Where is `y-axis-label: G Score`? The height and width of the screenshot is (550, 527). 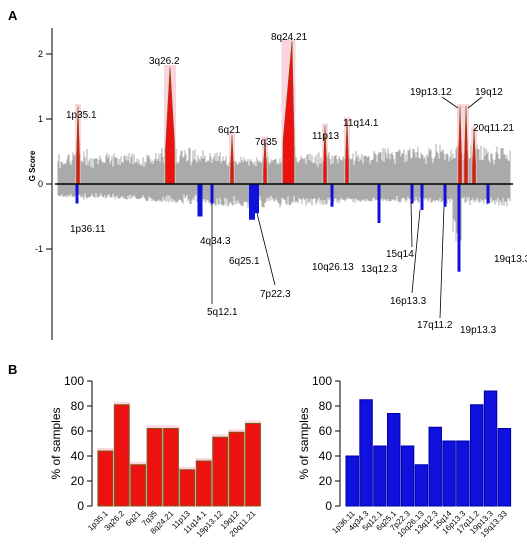 y-axis-label: G Score is located at coordinates (32, 165).